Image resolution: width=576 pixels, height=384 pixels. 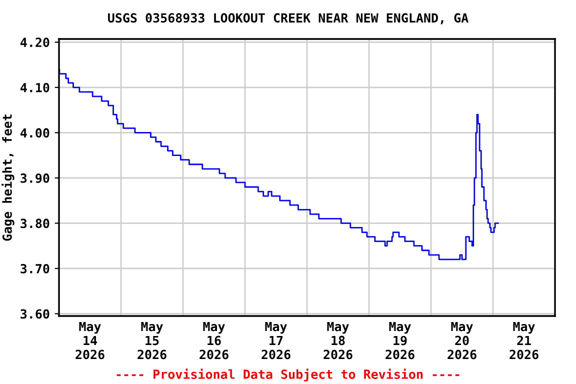 I want to click on x-tick-label: May 15 2026, so click(x=152, y=341).